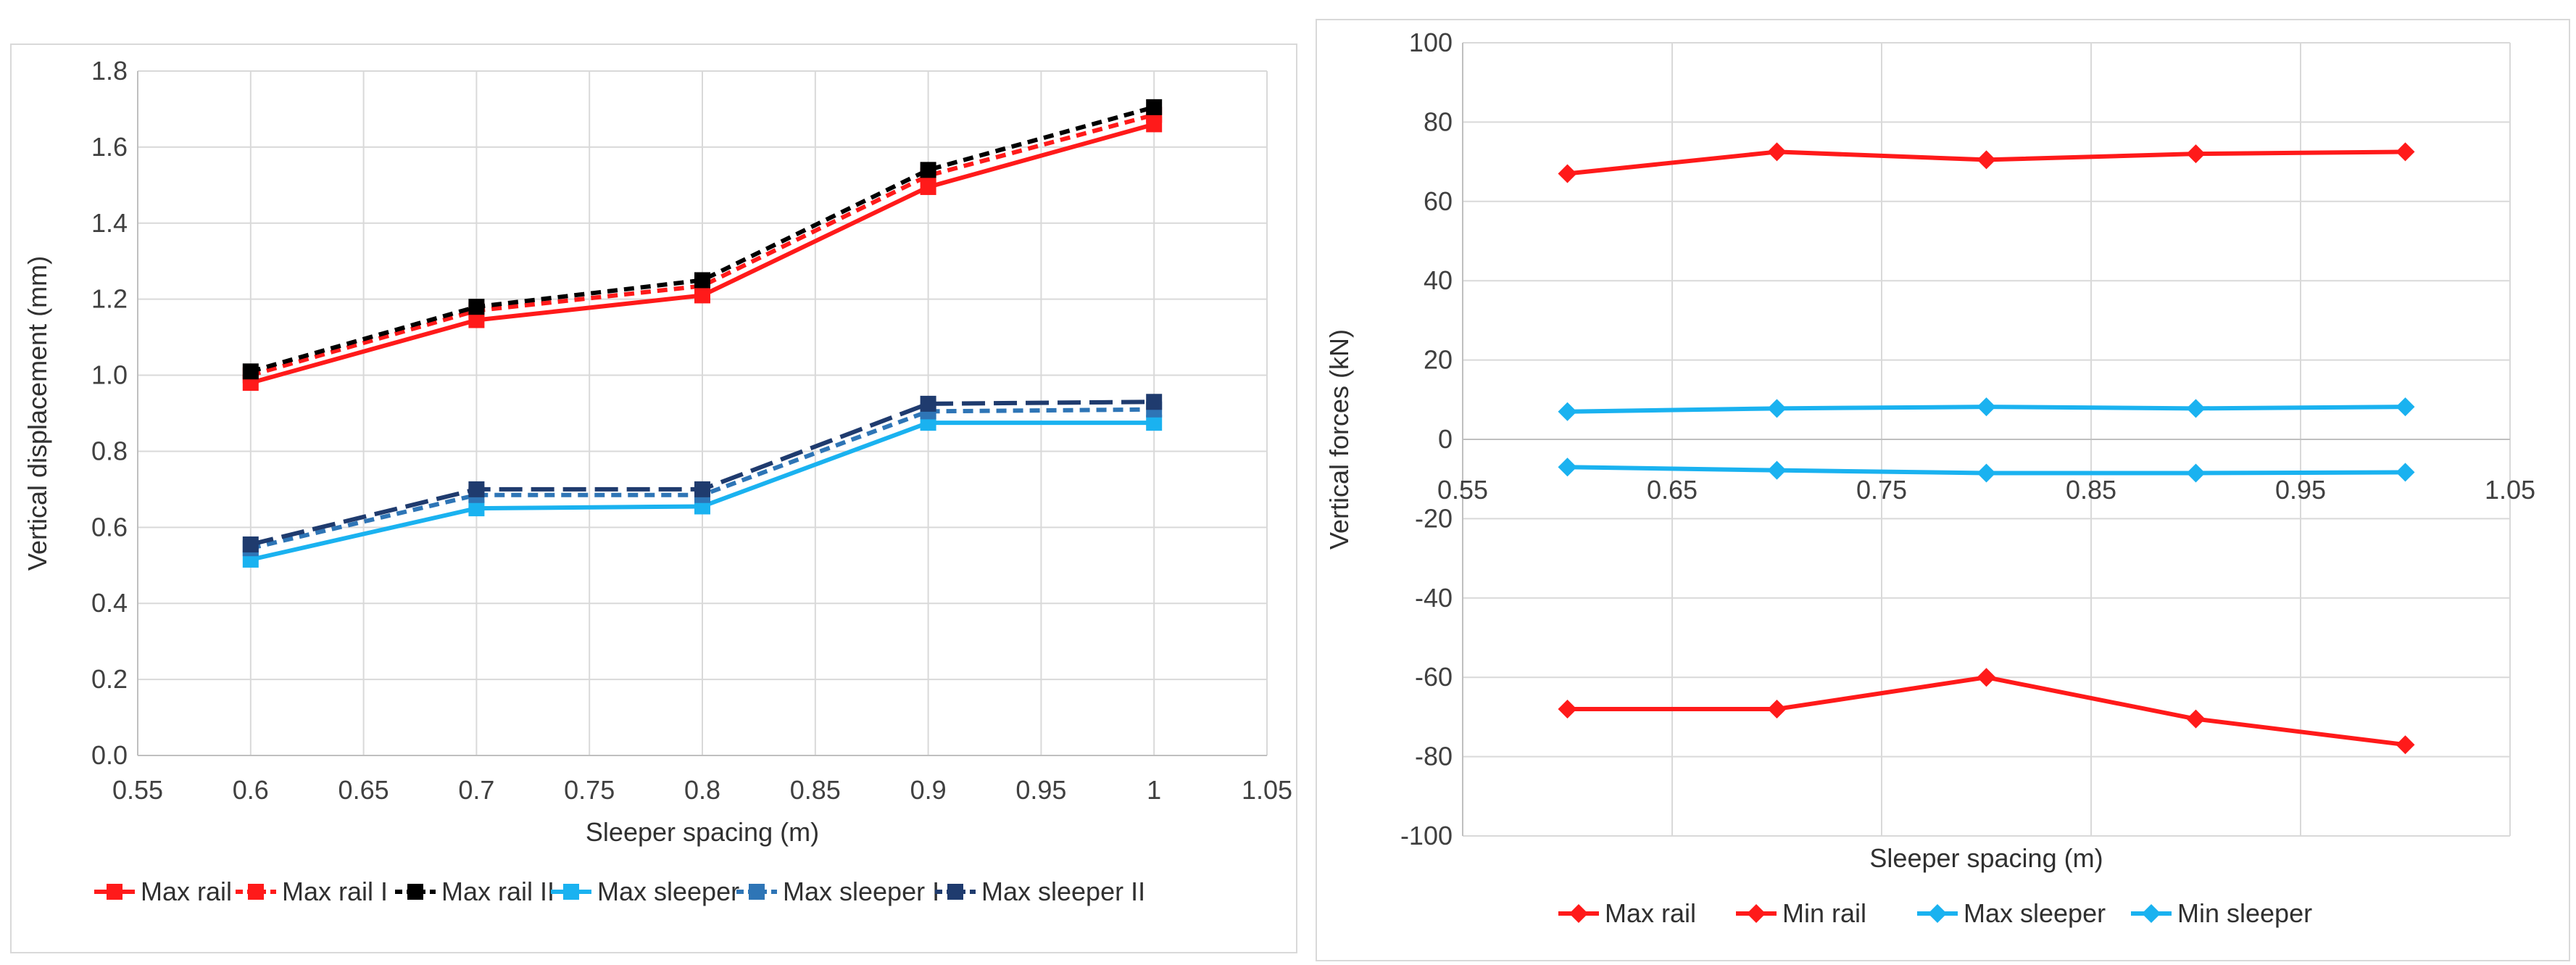 Image resolution: width=2576 pixels, height=965 pixels. What do you see at coordinates (1445, 439) in the screenshot?
I see `y-tick-label: 0` at bounding box center [1445, 439].